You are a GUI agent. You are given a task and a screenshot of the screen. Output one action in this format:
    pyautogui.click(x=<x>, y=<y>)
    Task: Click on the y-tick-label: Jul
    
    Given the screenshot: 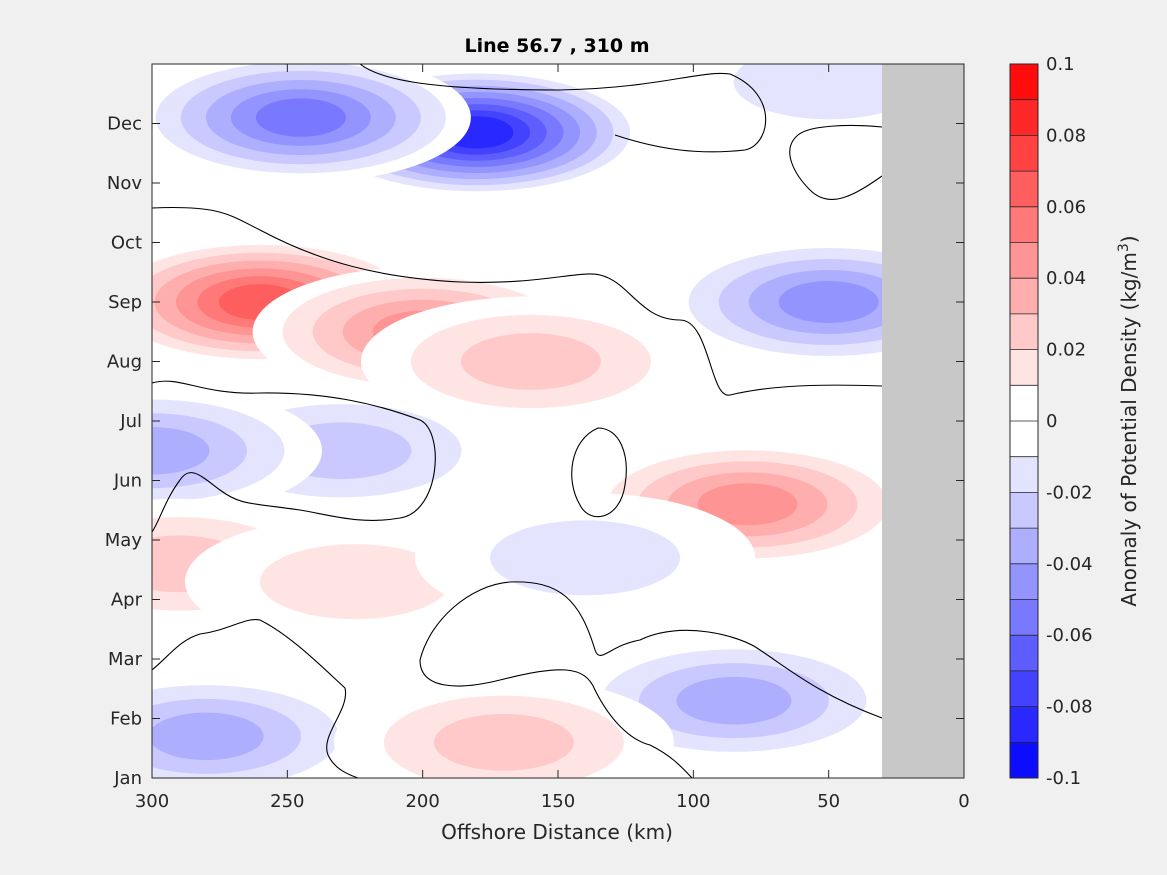 What is the action you would take?
    pyautogui.click(x=130, y=421)
    